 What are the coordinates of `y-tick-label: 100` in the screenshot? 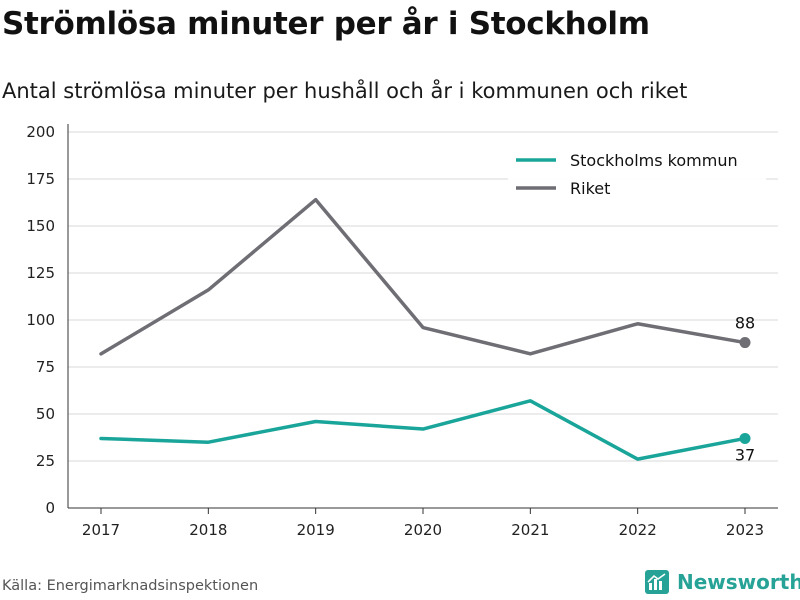 It's located at (40, 320).